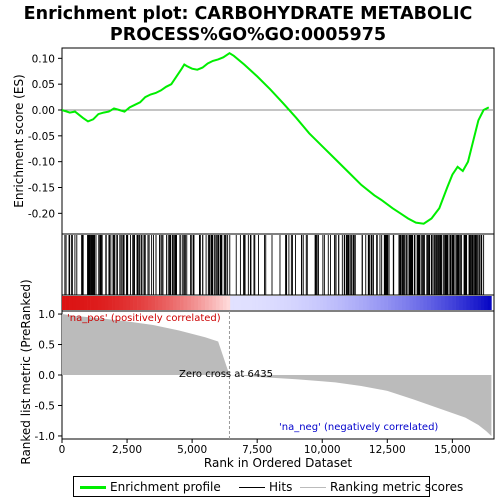  I want to click on rank-y-tick-label: -0.5, so click(45, 406).